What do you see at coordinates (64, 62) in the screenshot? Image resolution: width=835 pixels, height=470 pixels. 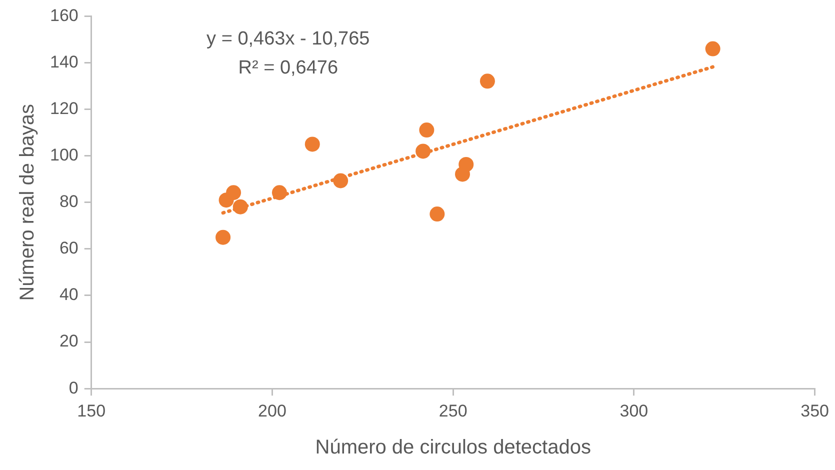 I see `y-tick-label: 140` at bounding box center [64, 62].